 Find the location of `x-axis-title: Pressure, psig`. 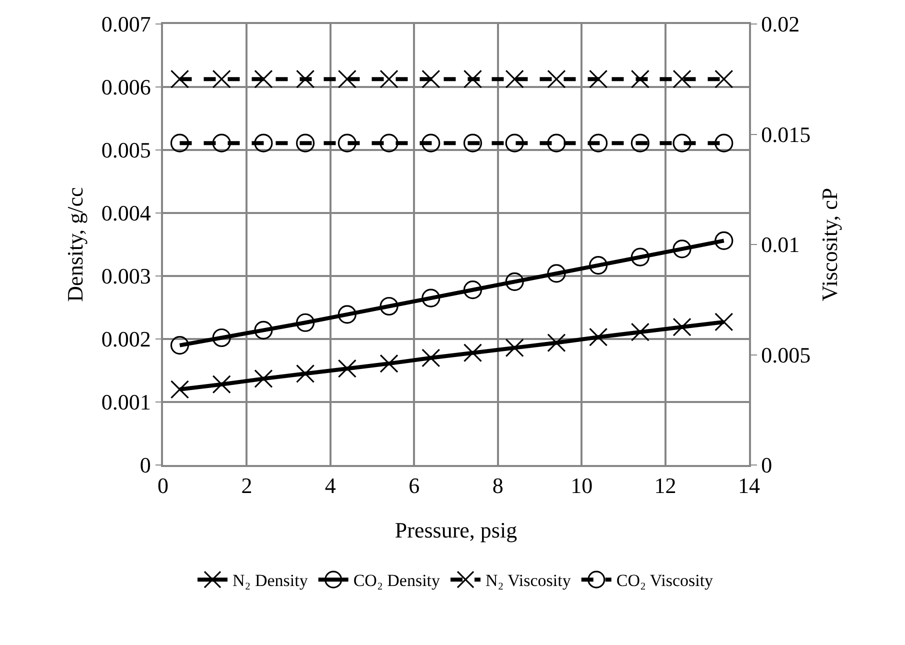

x-axis-title: Pressure, psig is located at coordinates (456, 530).